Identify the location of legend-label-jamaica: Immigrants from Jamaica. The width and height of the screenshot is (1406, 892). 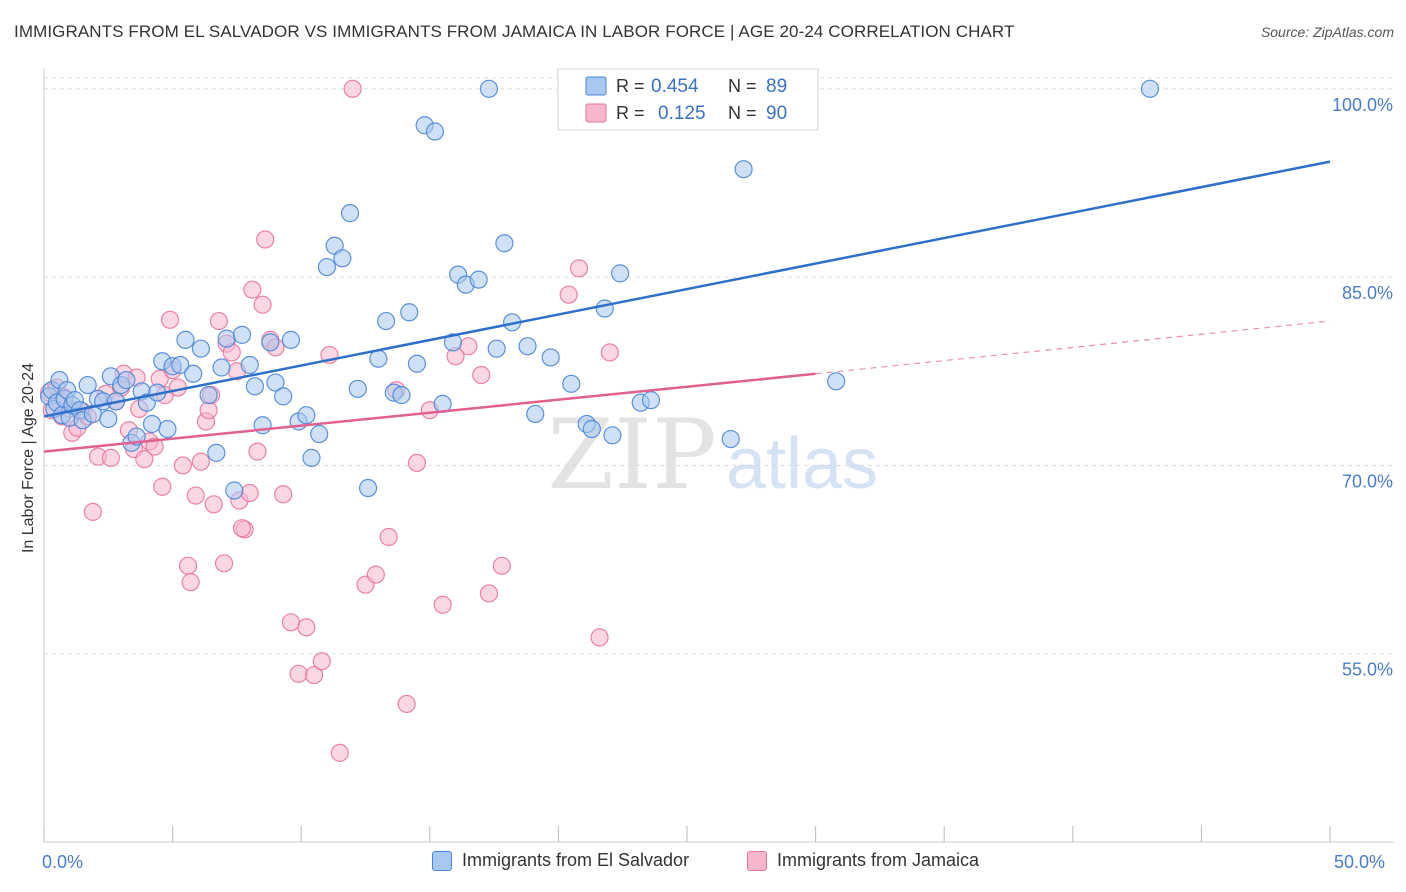
(878, 860).